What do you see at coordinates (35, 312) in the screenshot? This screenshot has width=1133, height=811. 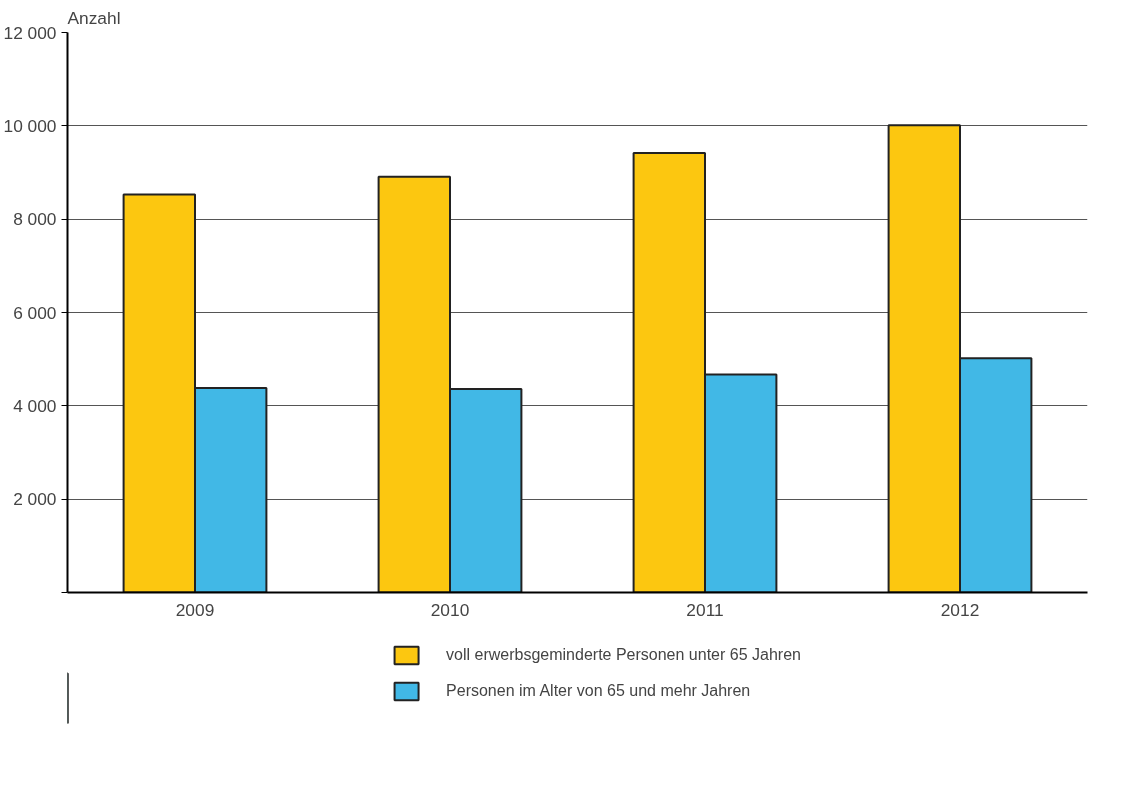 I see `y-tick-label: 6 000` at bounding box center [35, 312].